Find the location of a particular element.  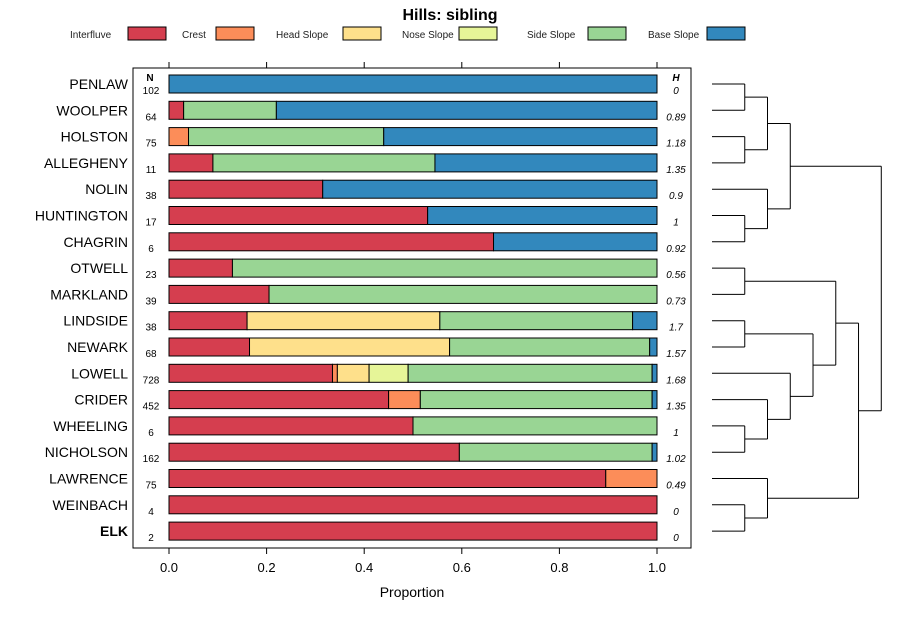

category-label: NEWARK is located at coordinates (98, 347).